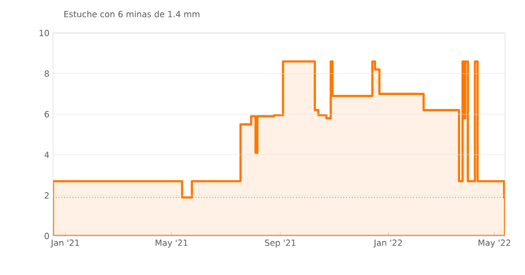 This screenshot has width=525, height=275. I want to click on x-tick-label: Jan '22, so click(387, 244).